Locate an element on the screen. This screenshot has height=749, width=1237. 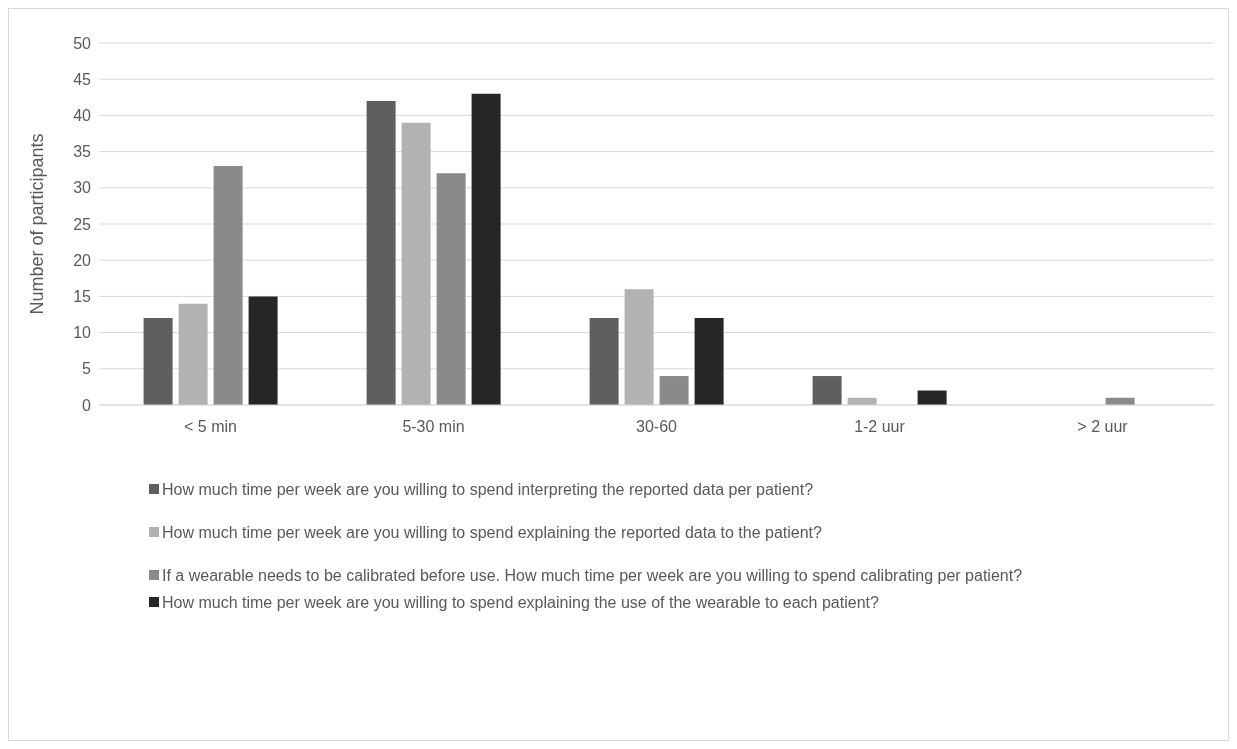
x-tick-label: < 5 min is located at coordinates (210, 427).